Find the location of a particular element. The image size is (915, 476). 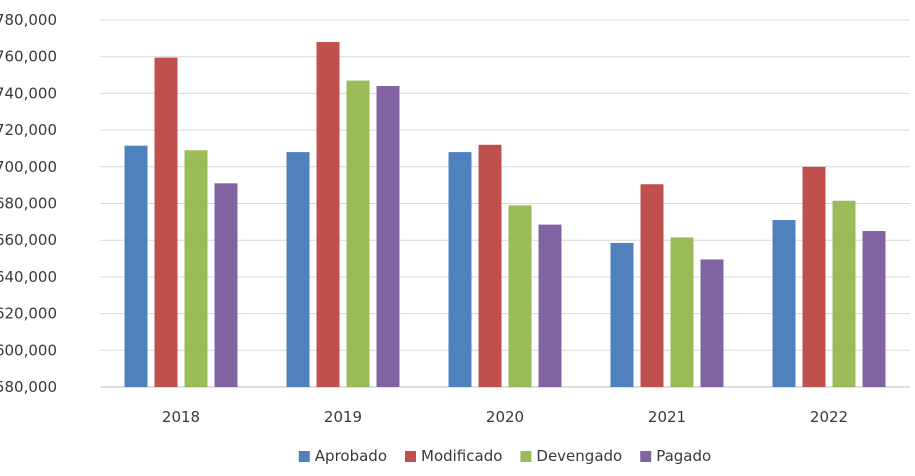

legend-label-devengado: Devengado is located at coordinates (579, 456).